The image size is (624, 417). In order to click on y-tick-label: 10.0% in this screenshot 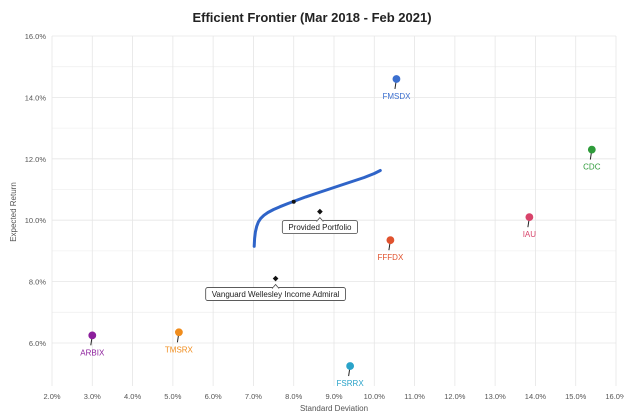, I will do `click(36, 220)`.